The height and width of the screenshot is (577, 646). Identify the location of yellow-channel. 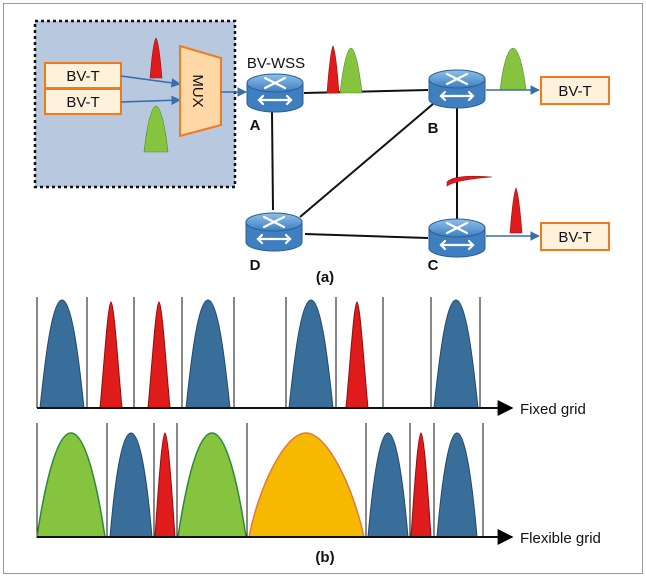
(306, 485).